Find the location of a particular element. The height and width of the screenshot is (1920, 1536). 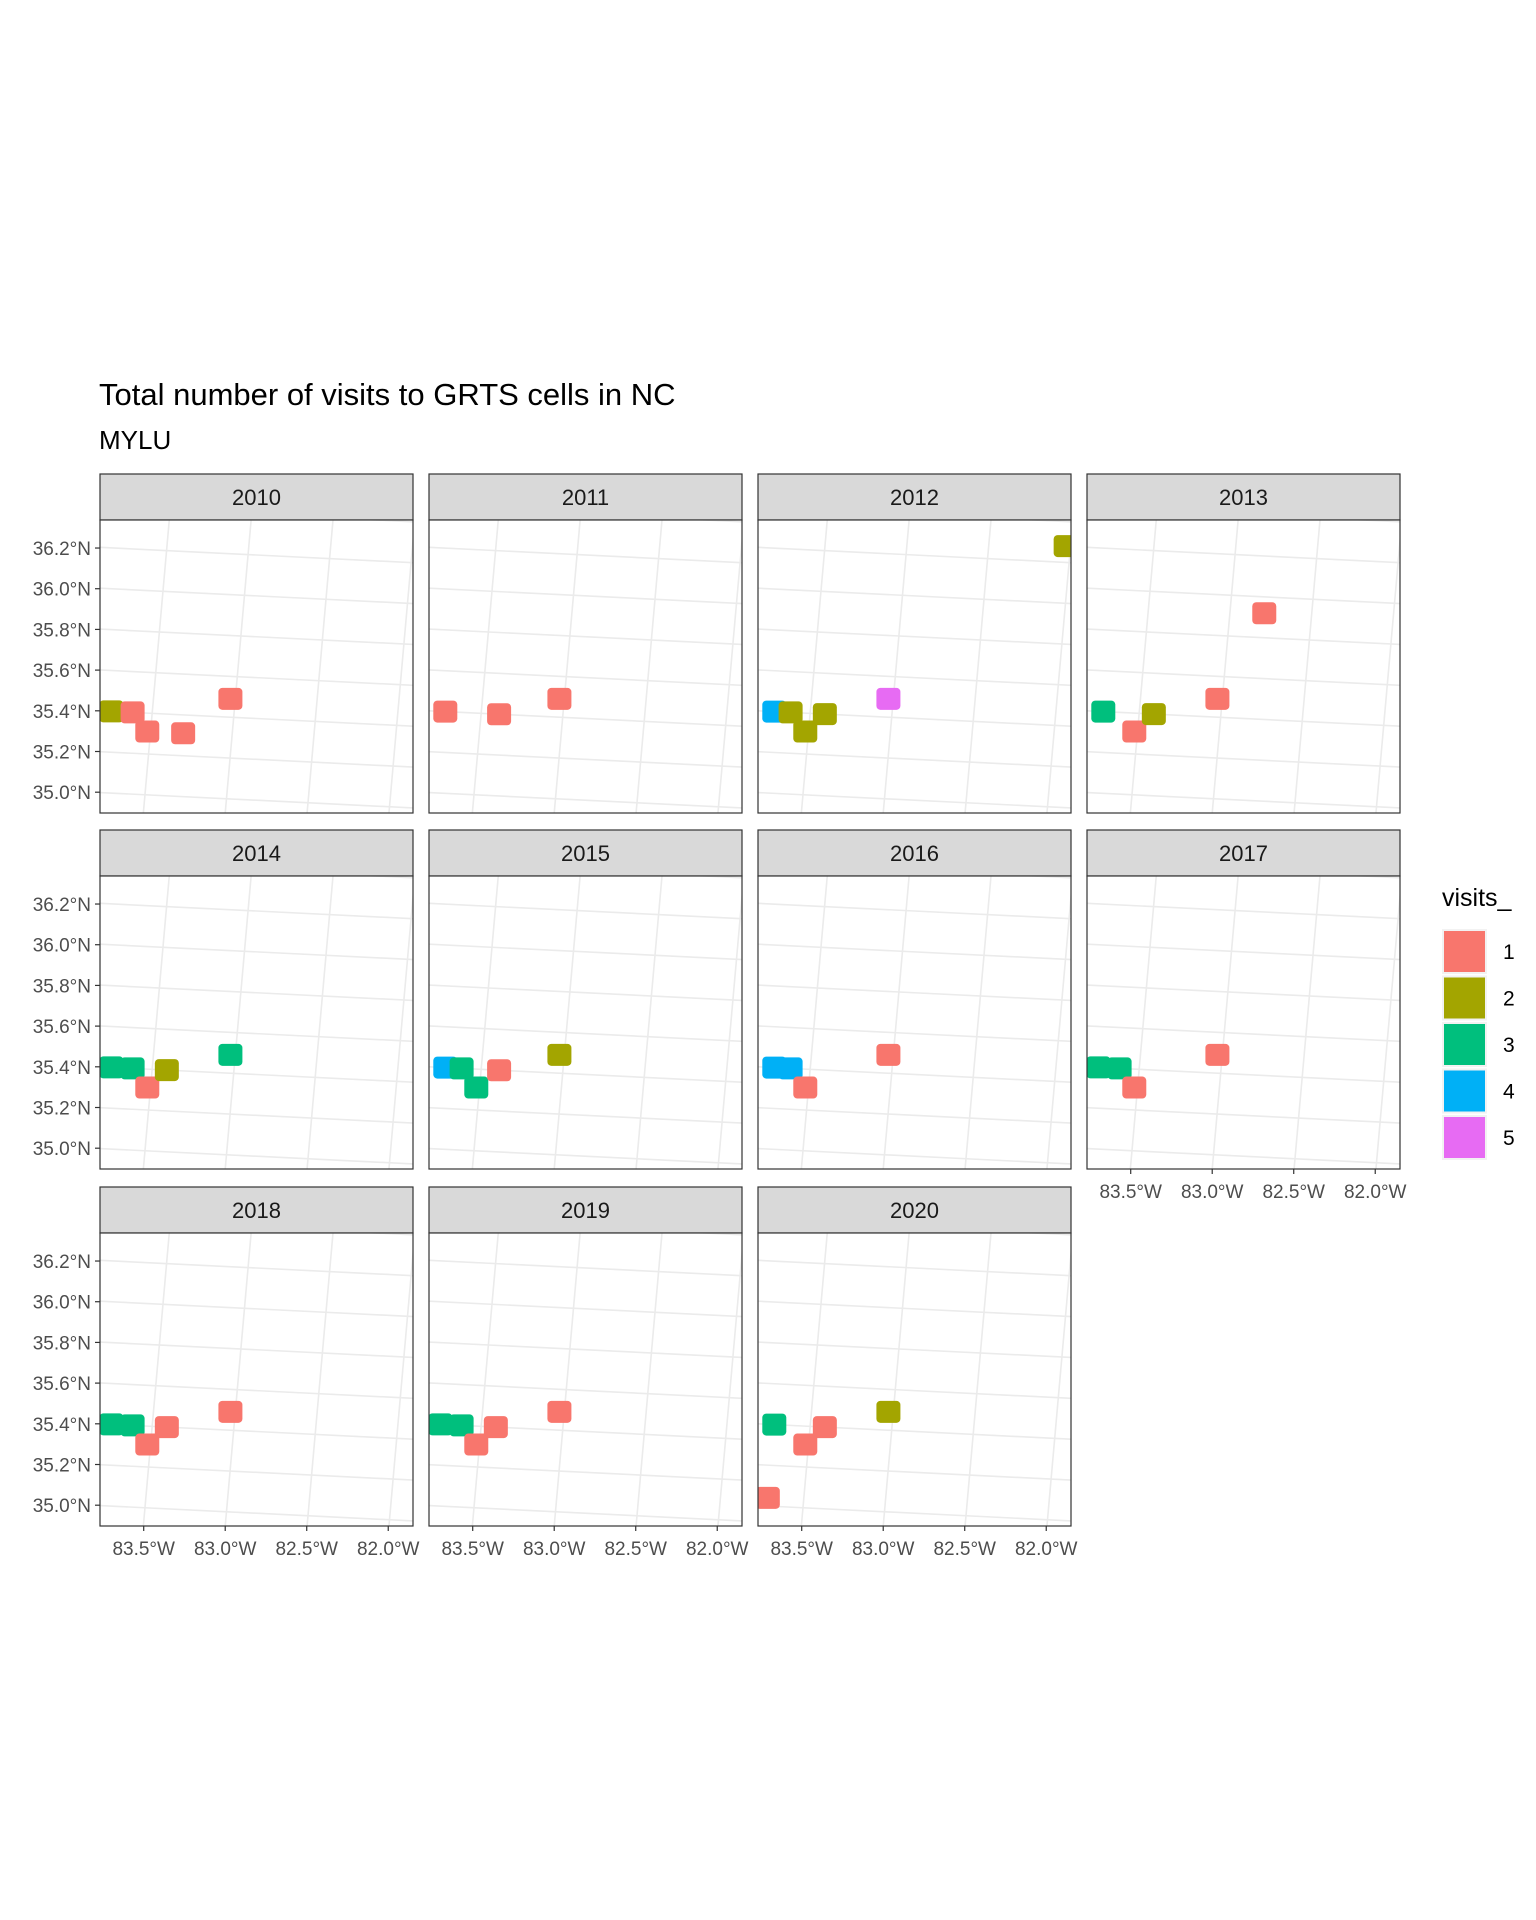

legend-label: 1 is located at coordinates (1509, 952).